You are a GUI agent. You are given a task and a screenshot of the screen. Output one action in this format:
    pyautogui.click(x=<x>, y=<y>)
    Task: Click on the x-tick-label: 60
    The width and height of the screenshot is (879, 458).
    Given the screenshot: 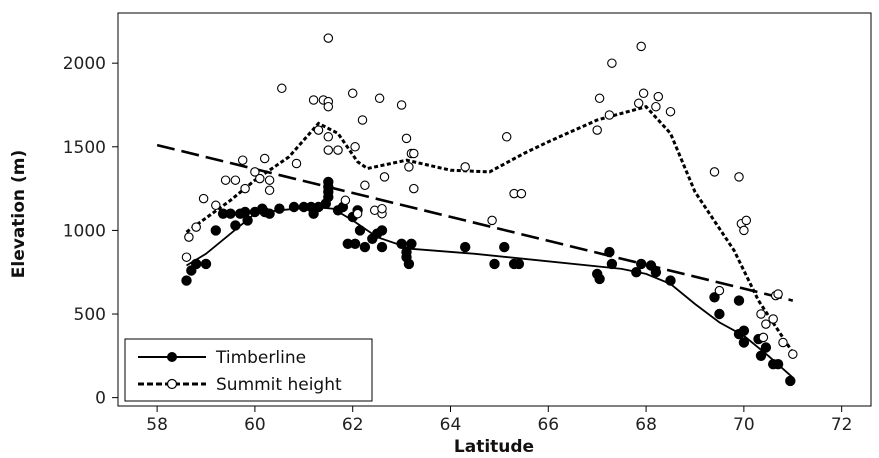 What is the action you would take?
    pyautogui.click(x=255, y=425)
    